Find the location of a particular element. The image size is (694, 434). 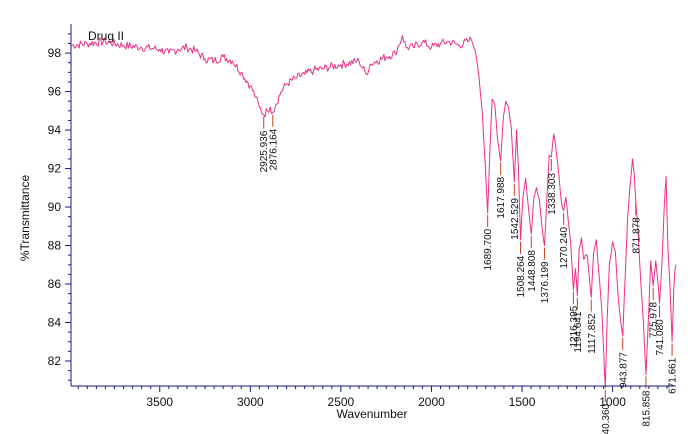

y-tick-label: 98 is located at coordinates (55, 53).